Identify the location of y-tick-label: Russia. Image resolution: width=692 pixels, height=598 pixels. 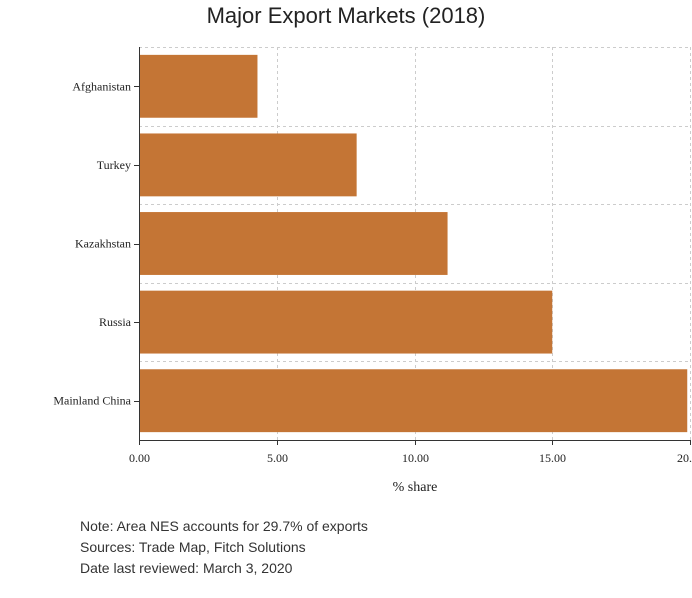
(115, 322).